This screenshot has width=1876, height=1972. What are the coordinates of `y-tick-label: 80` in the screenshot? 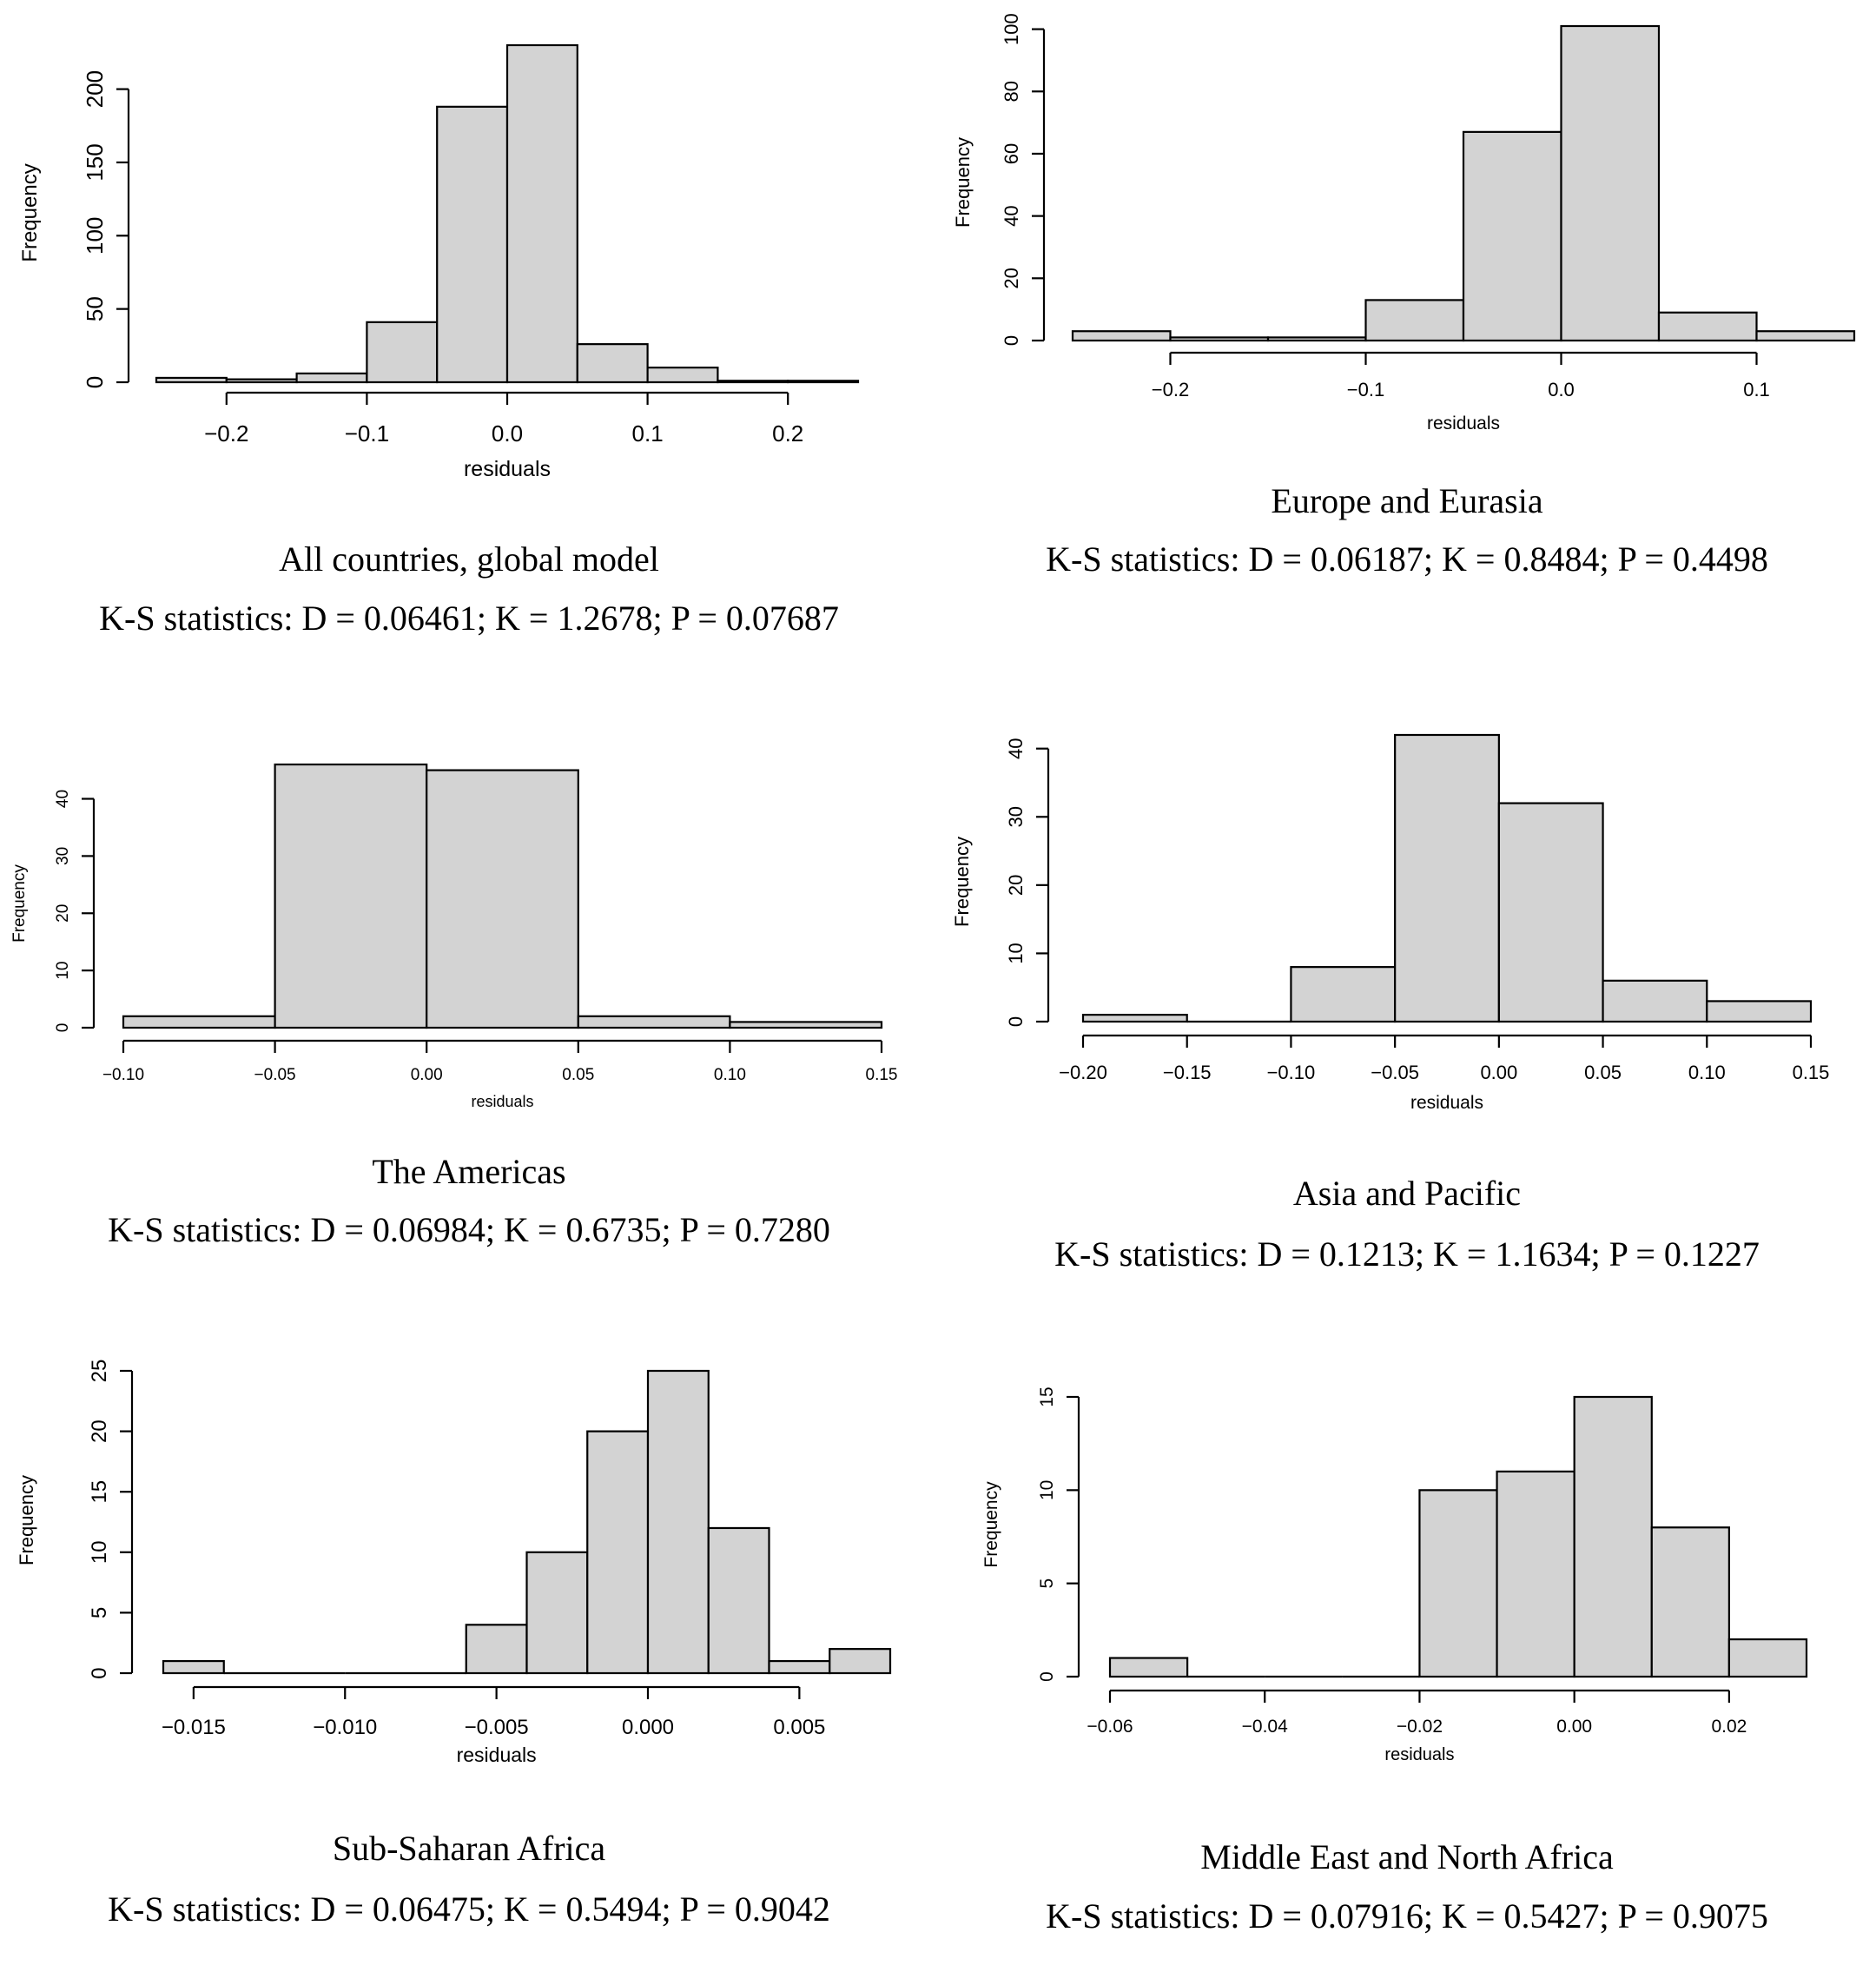 It's located at (1011, 91).